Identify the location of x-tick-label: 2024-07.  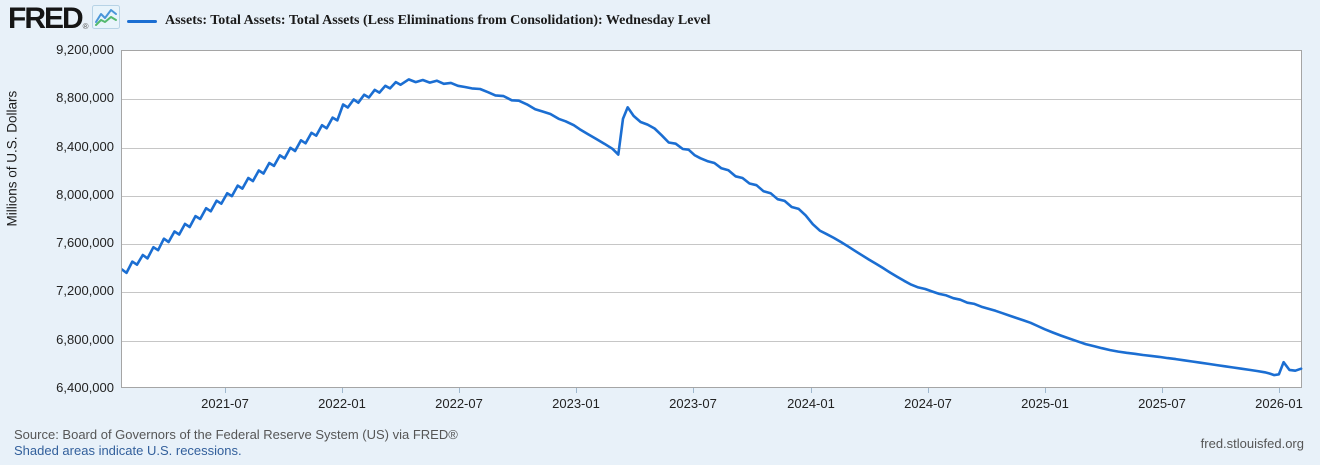
(928, 403).